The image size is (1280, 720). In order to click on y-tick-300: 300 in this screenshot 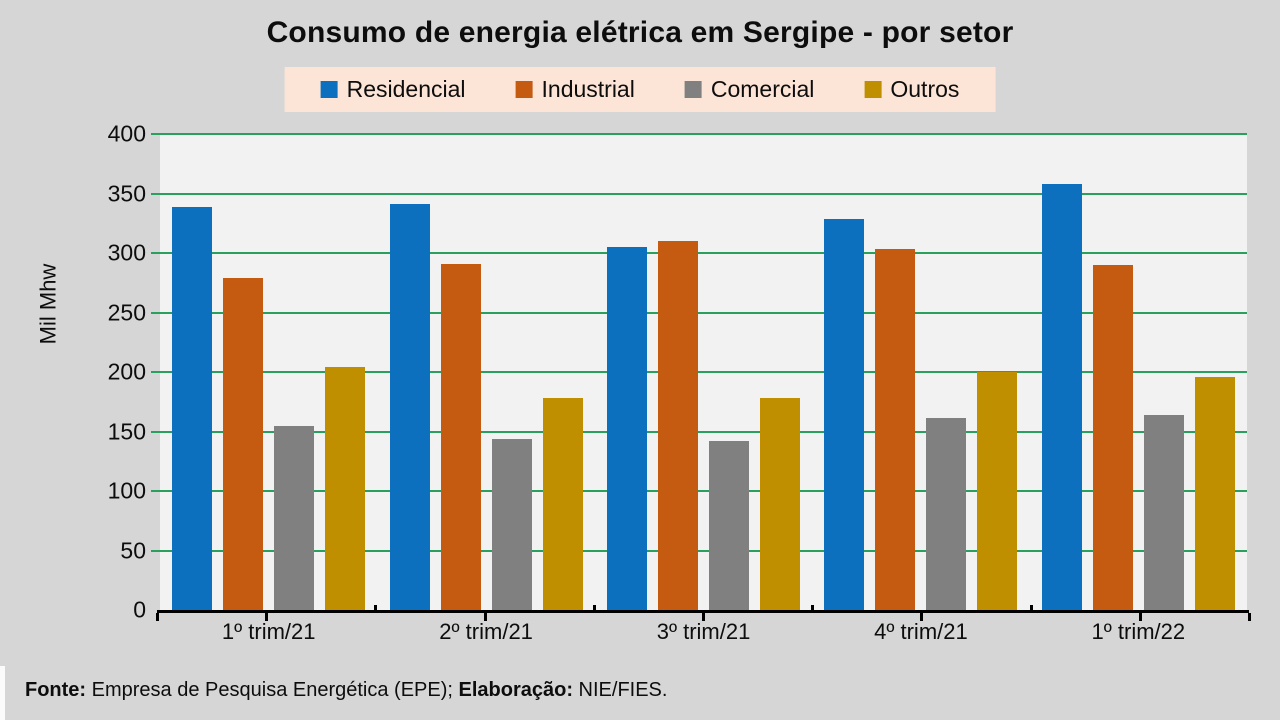, I will do `click(126, 252)`.